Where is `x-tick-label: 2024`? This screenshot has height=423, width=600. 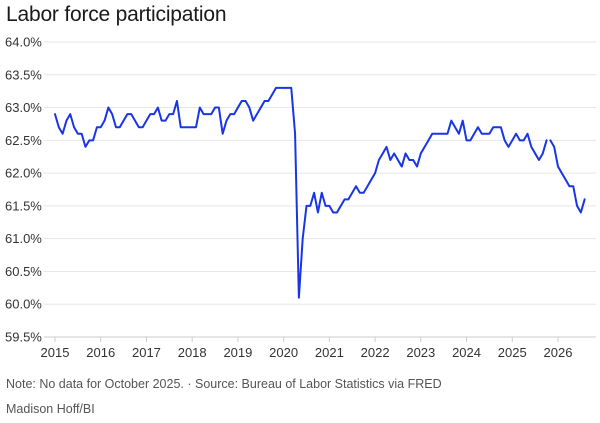
x-tick-label: 2024 is located at coordinates (466, 352).